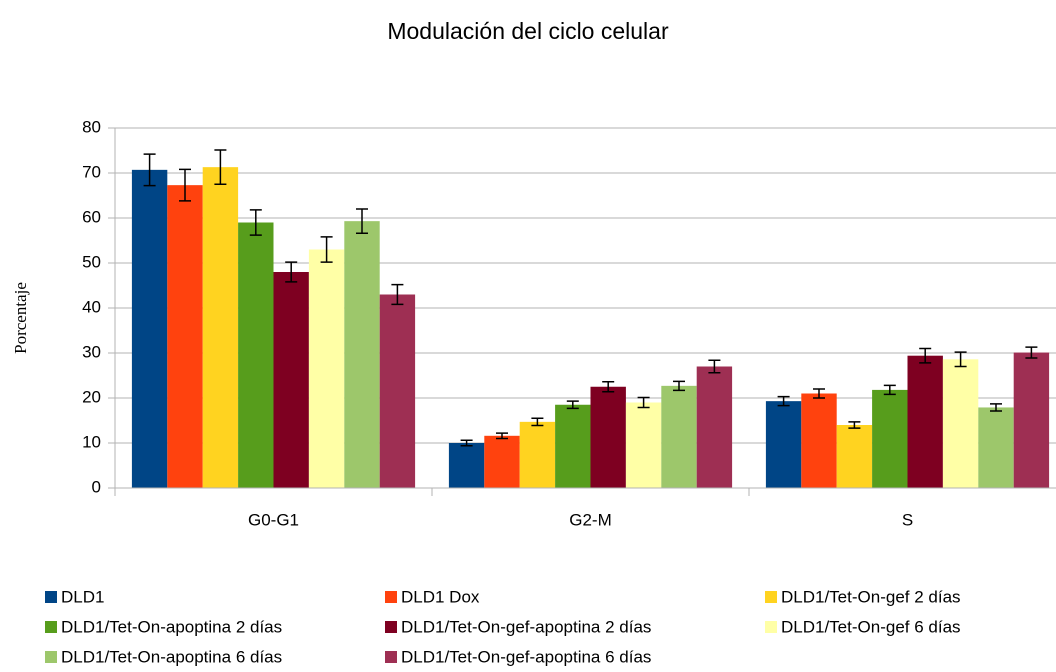 The image size is (1056, 672). What do you see at coordinates (871, 626) in the screenshot?
I see `legend-label: DLD1/Tet-On-gef 6 días` at bounding box center [871, 626].